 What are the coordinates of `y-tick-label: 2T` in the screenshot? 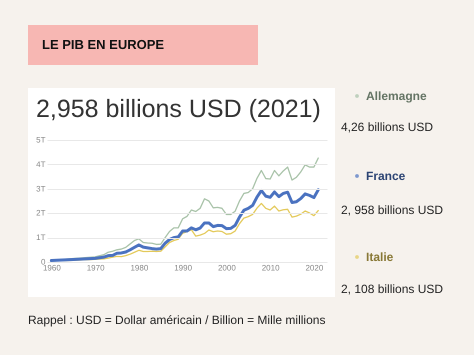 It's located at (41, 213).